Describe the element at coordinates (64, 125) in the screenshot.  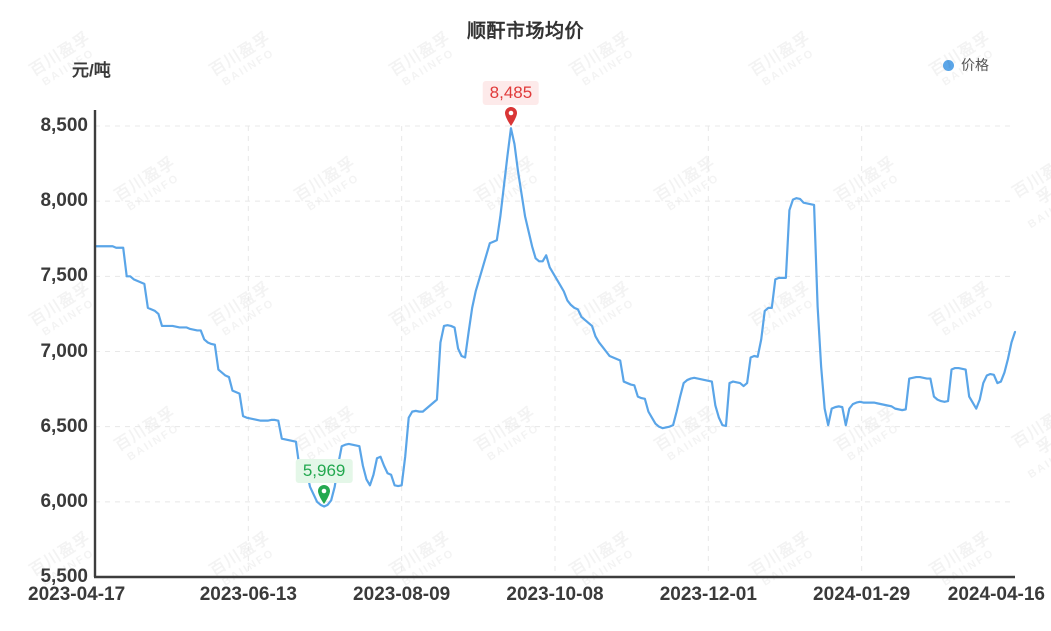
I see `y-axis-tick: 8,500` at that location.